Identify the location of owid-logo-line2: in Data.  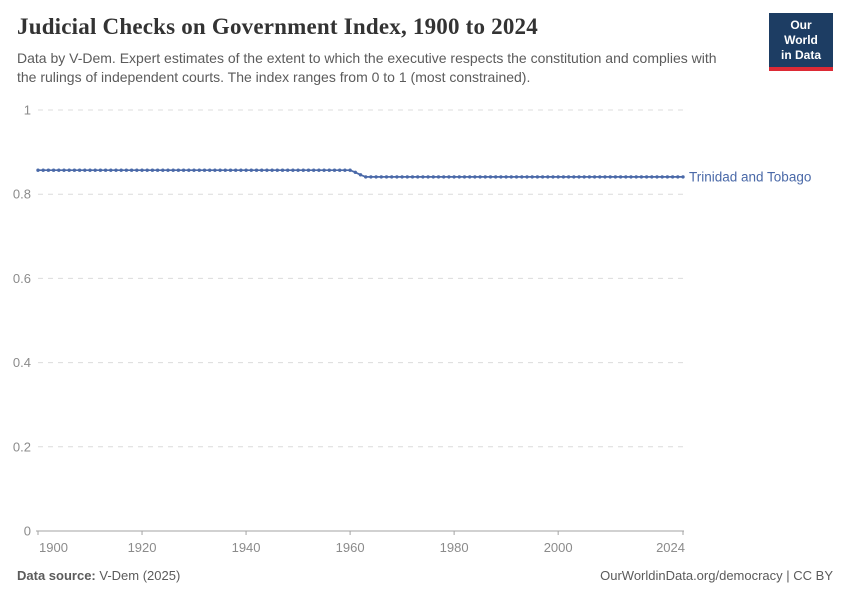
(800, 55).